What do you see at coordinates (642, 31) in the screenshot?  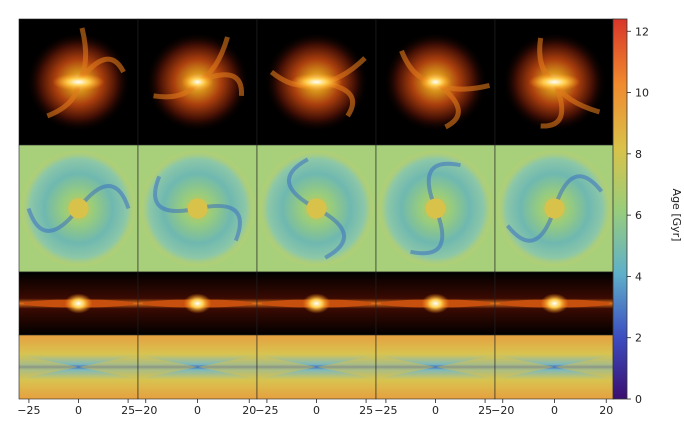 I see `colorbar-tick-label: 12` at bounding box center [642, 31].